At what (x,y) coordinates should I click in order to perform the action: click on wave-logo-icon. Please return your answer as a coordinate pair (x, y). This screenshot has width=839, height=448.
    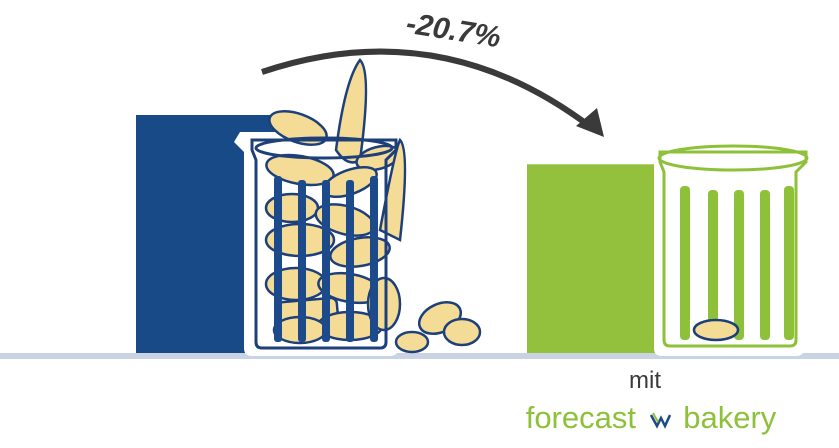
    Looking at the image, I should click on (660, 420).